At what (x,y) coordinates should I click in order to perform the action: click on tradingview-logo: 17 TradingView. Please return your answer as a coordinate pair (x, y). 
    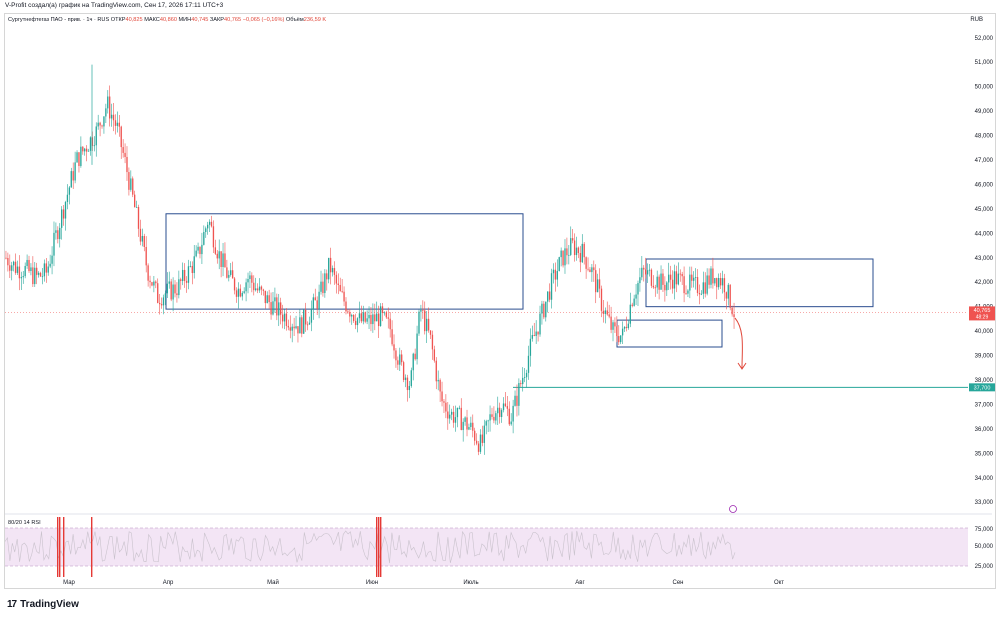
    Looking at the image, I should click on (43, 604).